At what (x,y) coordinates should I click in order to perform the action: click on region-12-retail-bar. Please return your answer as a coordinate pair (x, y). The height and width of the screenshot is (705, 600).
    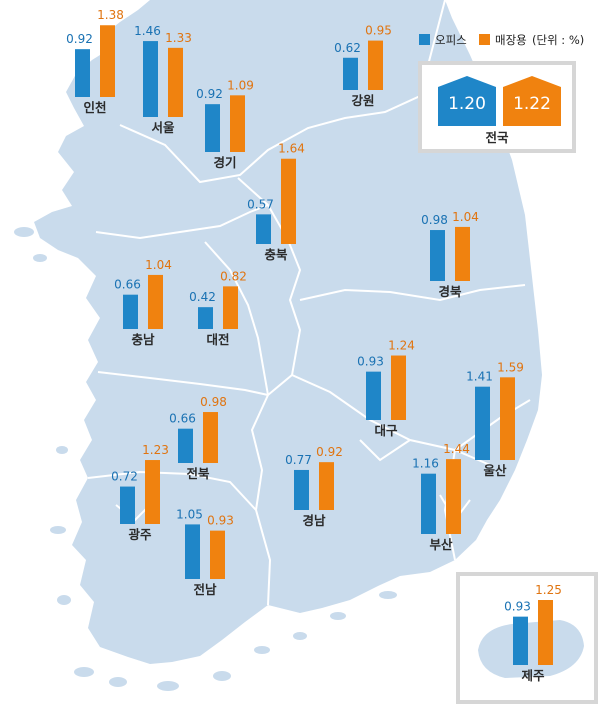
    Looking at the image, I should click on (152, 492).